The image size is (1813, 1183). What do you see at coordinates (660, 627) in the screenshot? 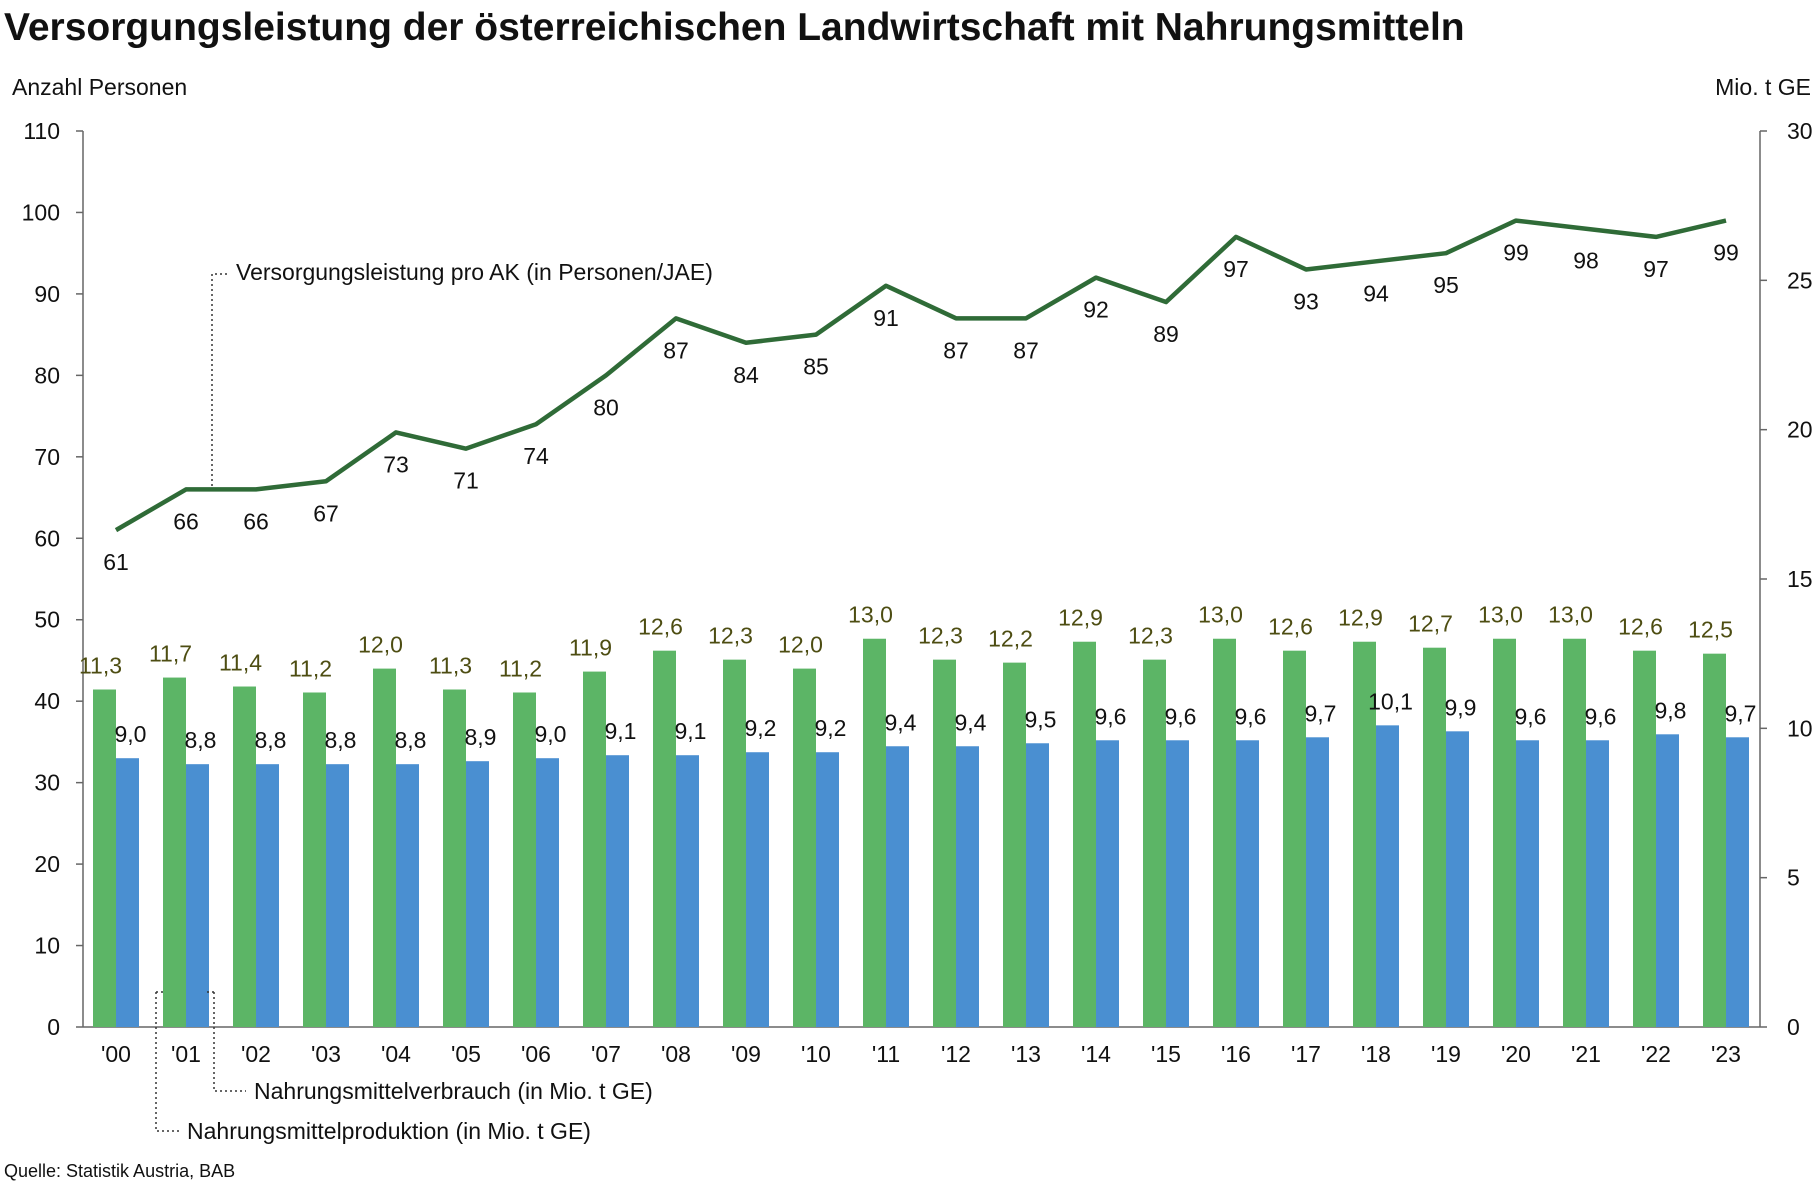
I see `label-produktion: 12,6` at bounding box center [660, 627].